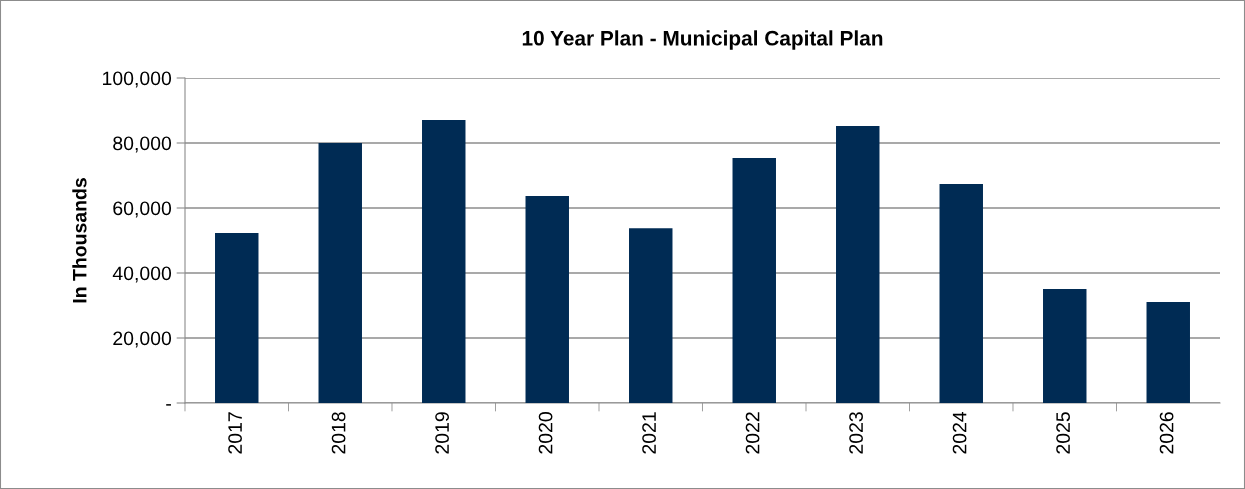 Image resolution: width=1245 pixels, height=489 pixels. Describe the element at coordinates (1063, 433) in the screenshot. I see `x-tick-label: 2025` at that location.